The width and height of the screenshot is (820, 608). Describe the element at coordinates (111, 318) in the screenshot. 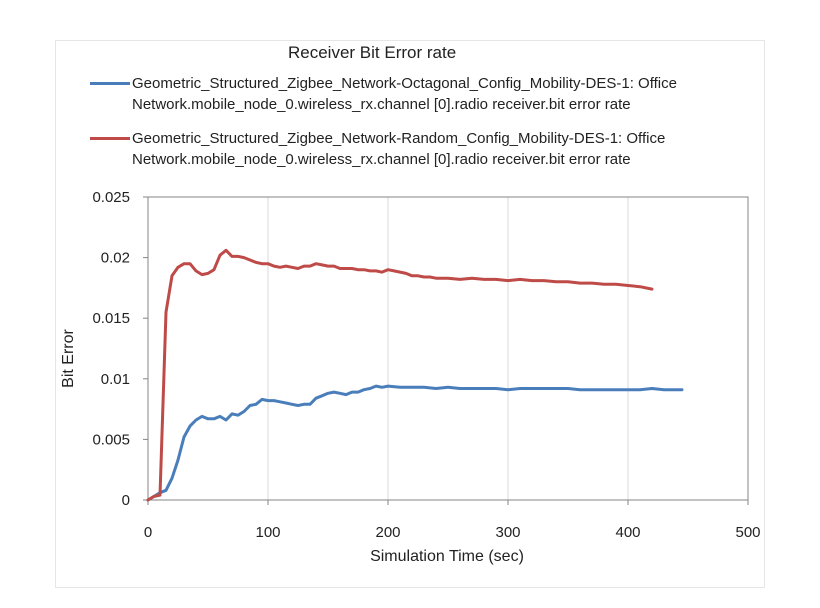

I see `y-tick-label-0.015: 0.015` at that location.